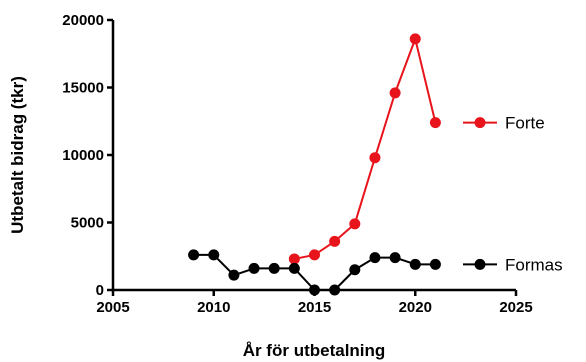 The width and height of the screenshot is (586, 362). What do you see at coordinates (83, 88) in the screenshot?
I see `y-tick-label: 15000` at bounding box center [83, 88].